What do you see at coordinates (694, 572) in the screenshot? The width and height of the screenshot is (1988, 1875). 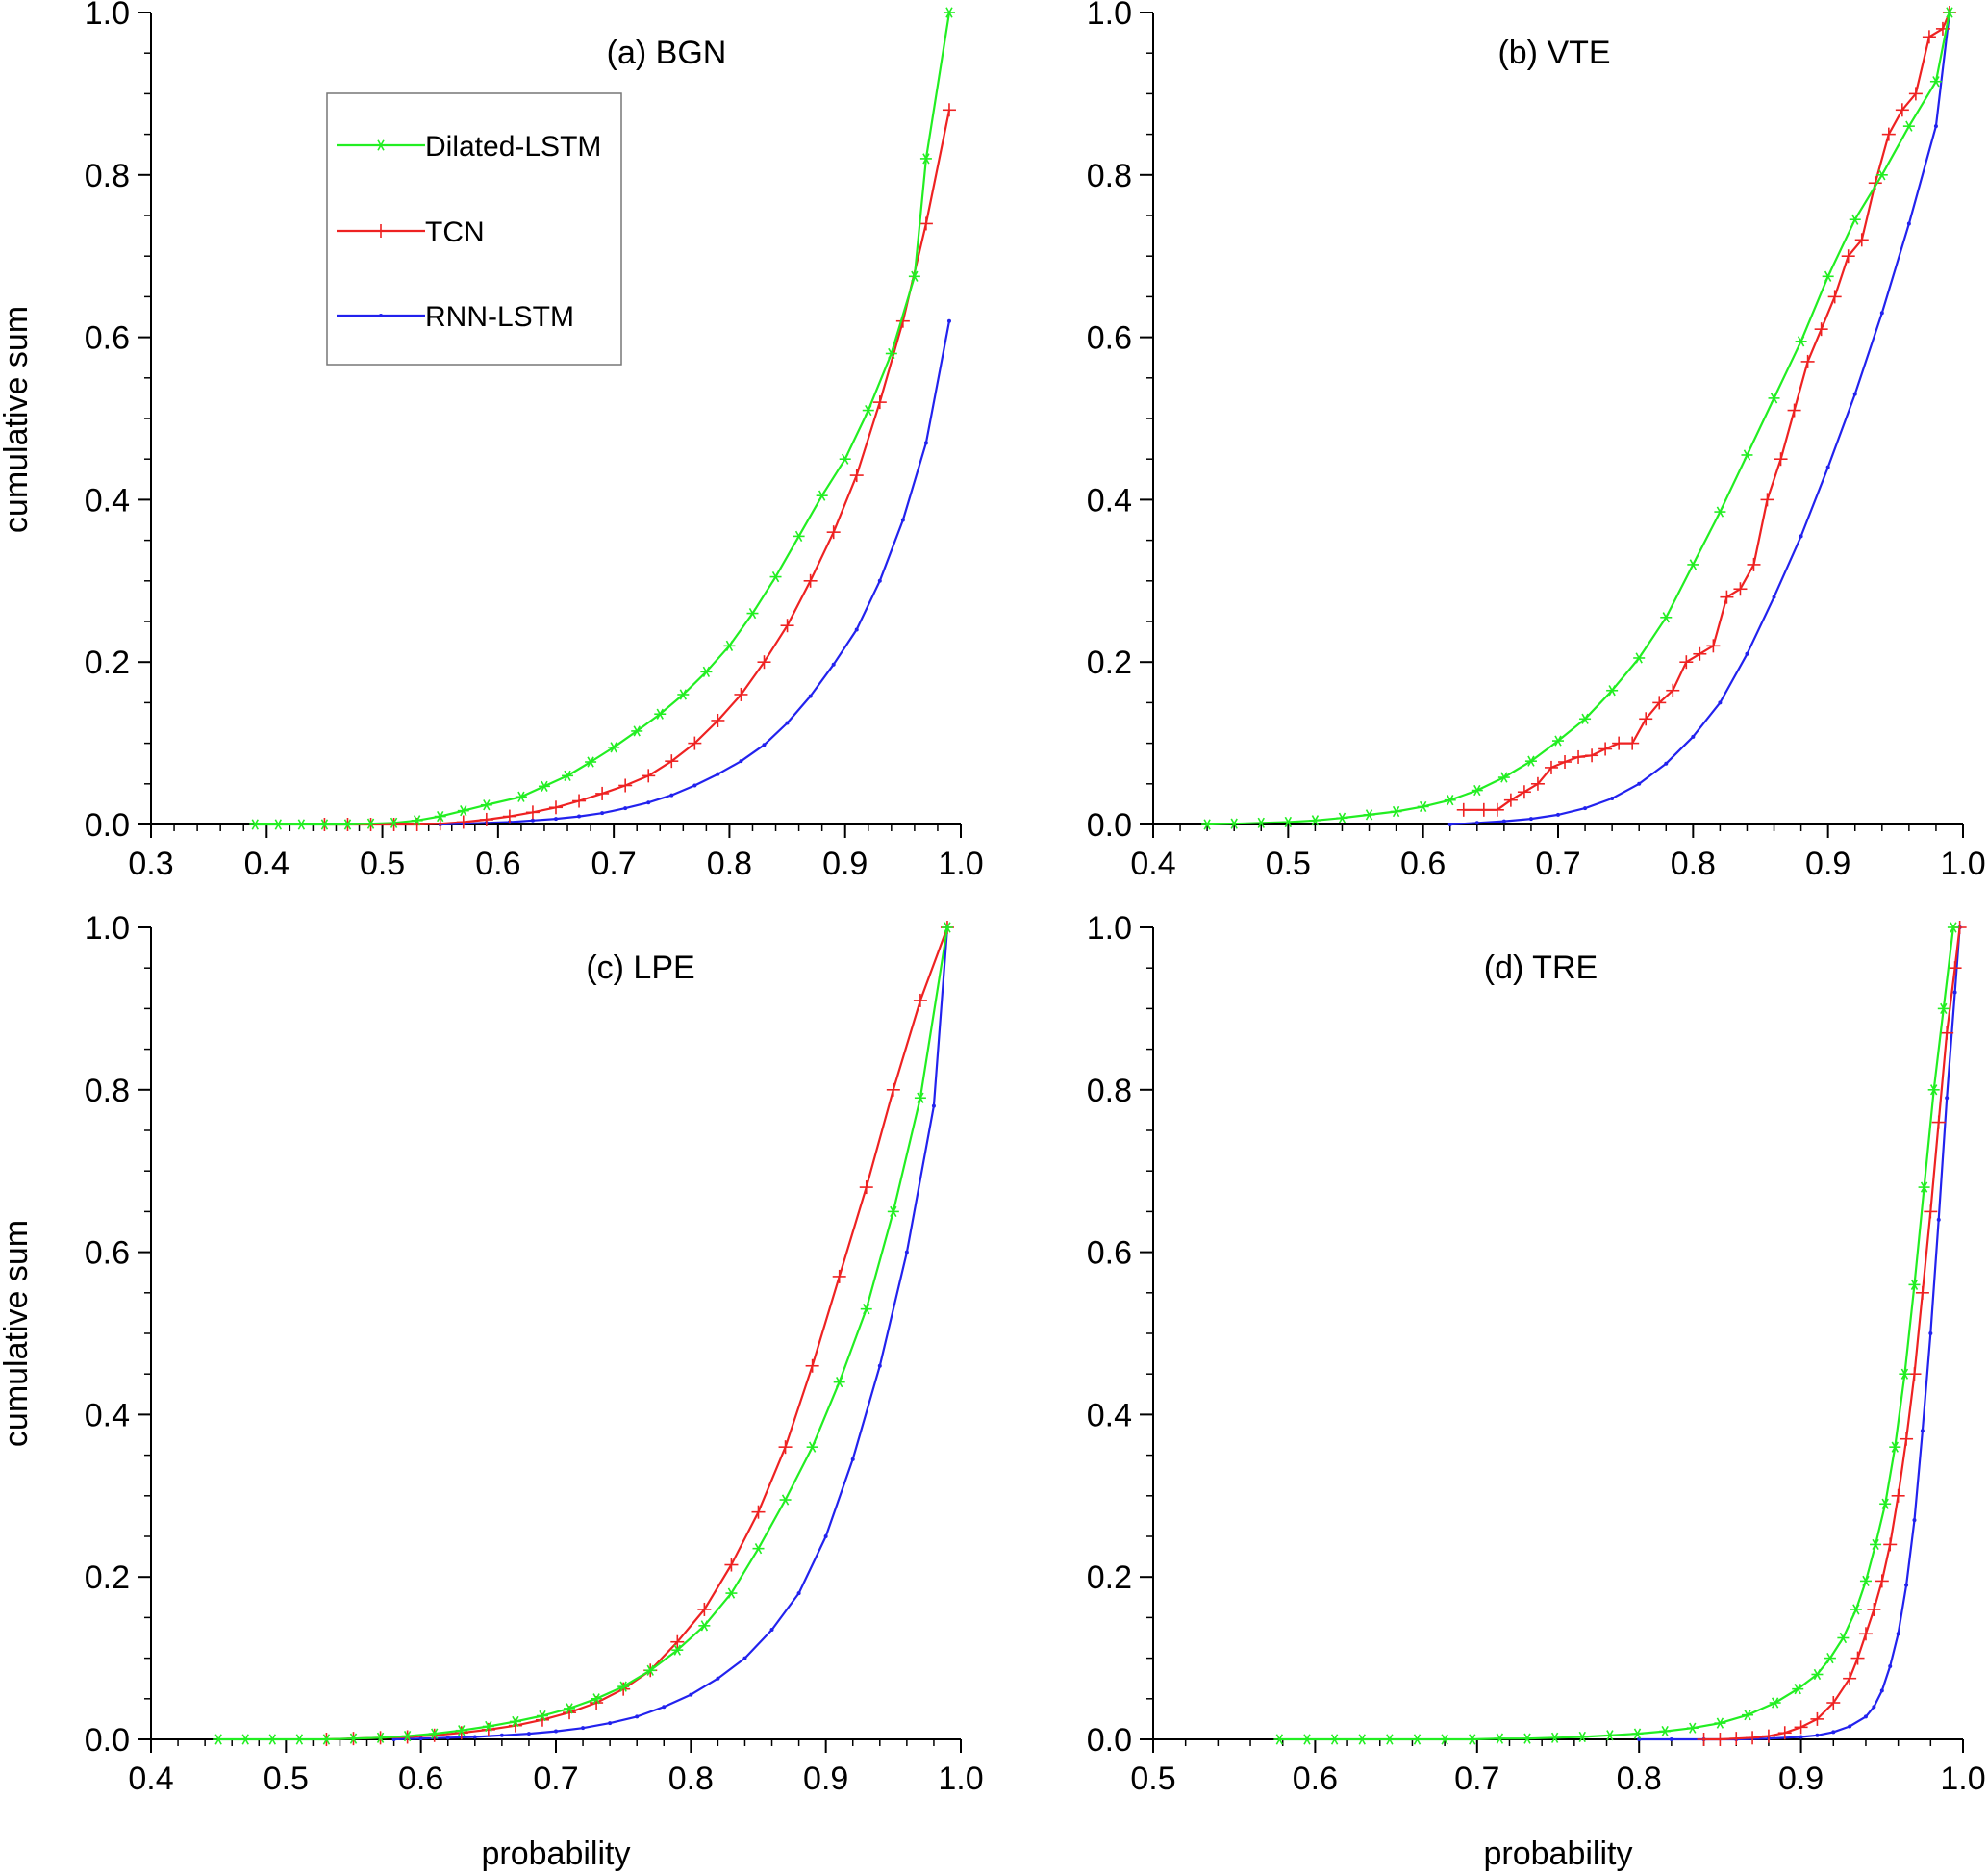 I see `panel-a-series-rnn-lstm` at bounding box center [694, 572].